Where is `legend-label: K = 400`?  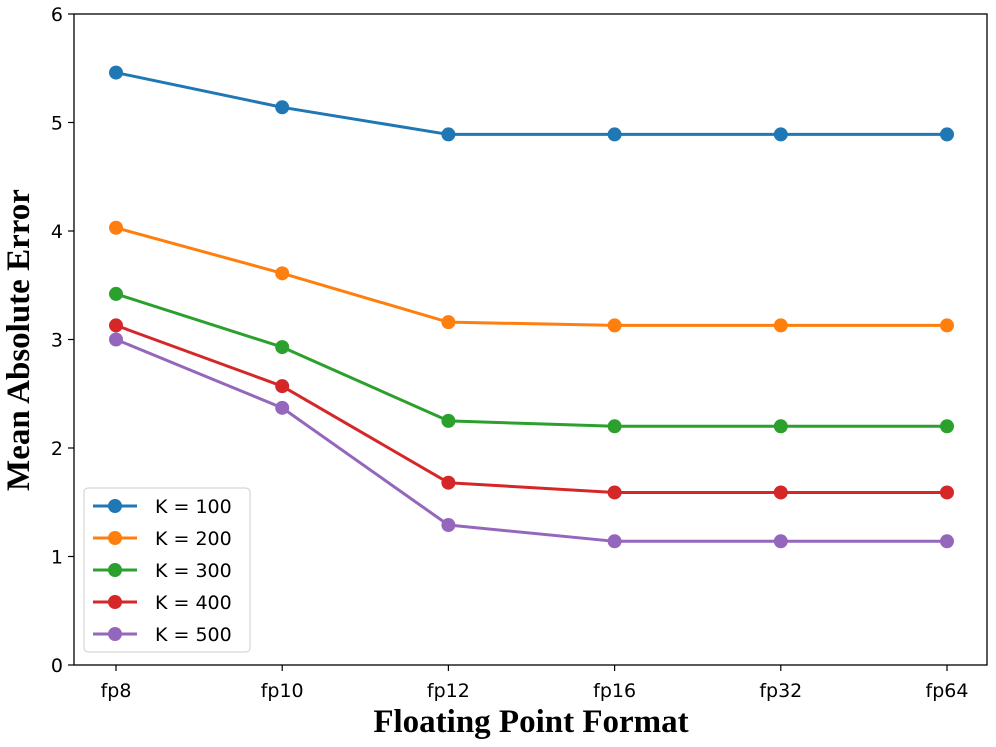
legend-label: K = 400 is located at coordinates (193, 603).